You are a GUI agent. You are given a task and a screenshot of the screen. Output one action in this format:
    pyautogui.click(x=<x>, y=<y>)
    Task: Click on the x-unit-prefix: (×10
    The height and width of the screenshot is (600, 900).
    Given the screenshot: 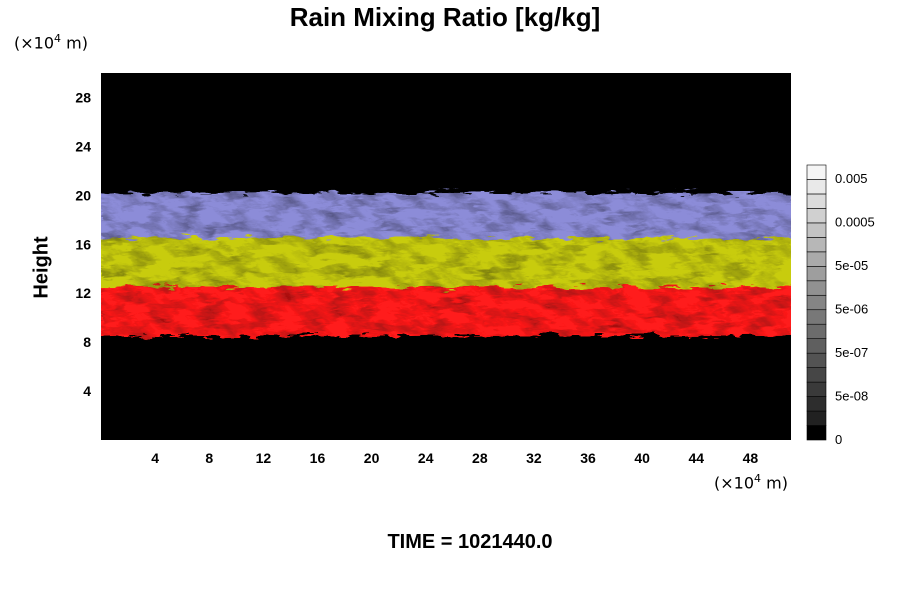 What is the action you would take?
    pyautogui.click(x=734, y=483)
    